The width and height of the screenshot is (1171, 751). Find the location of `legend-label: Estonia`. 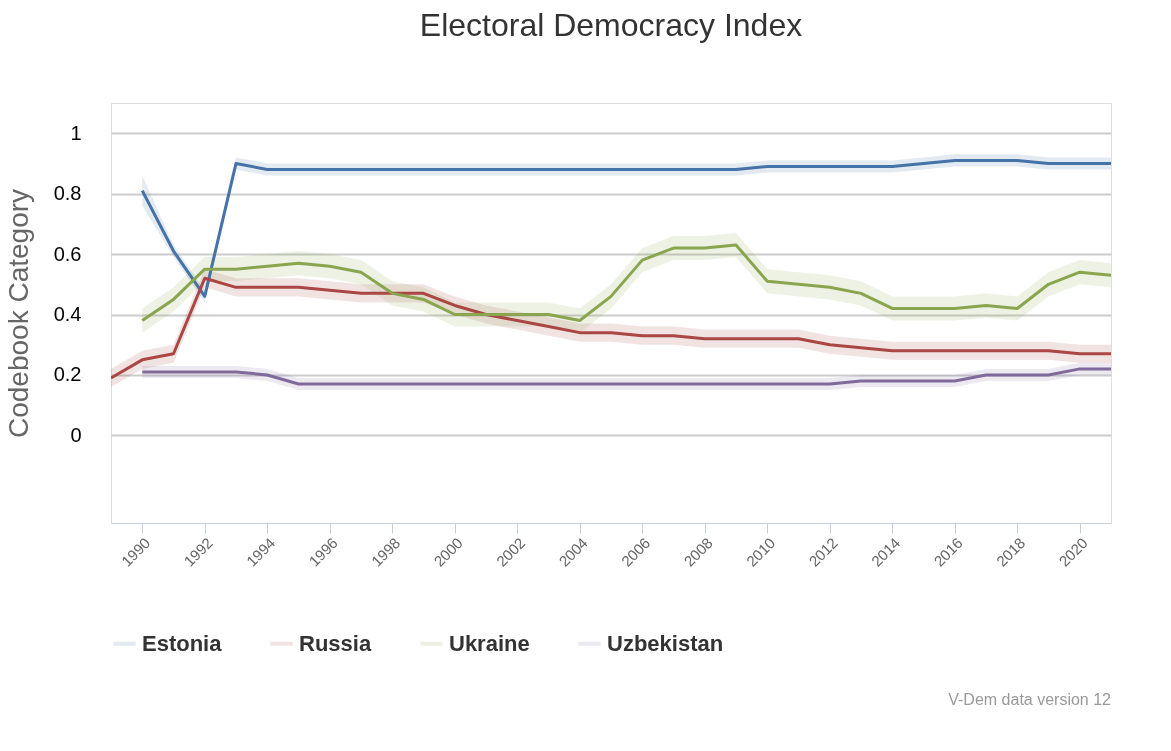

legend-label: Estonia is located at coordinates (182, 643).